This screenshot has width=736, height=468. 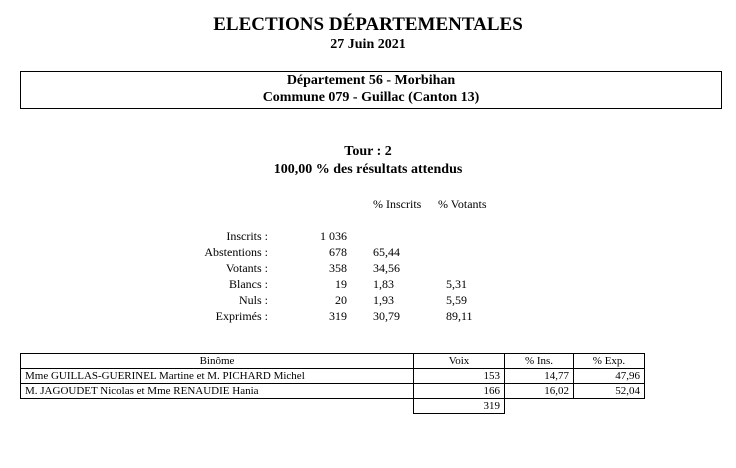 What do you see at coordinates (459, 316) in the screenshot?
I see `stat-pct-votants: 89,11` at bounding box center [459, 316].